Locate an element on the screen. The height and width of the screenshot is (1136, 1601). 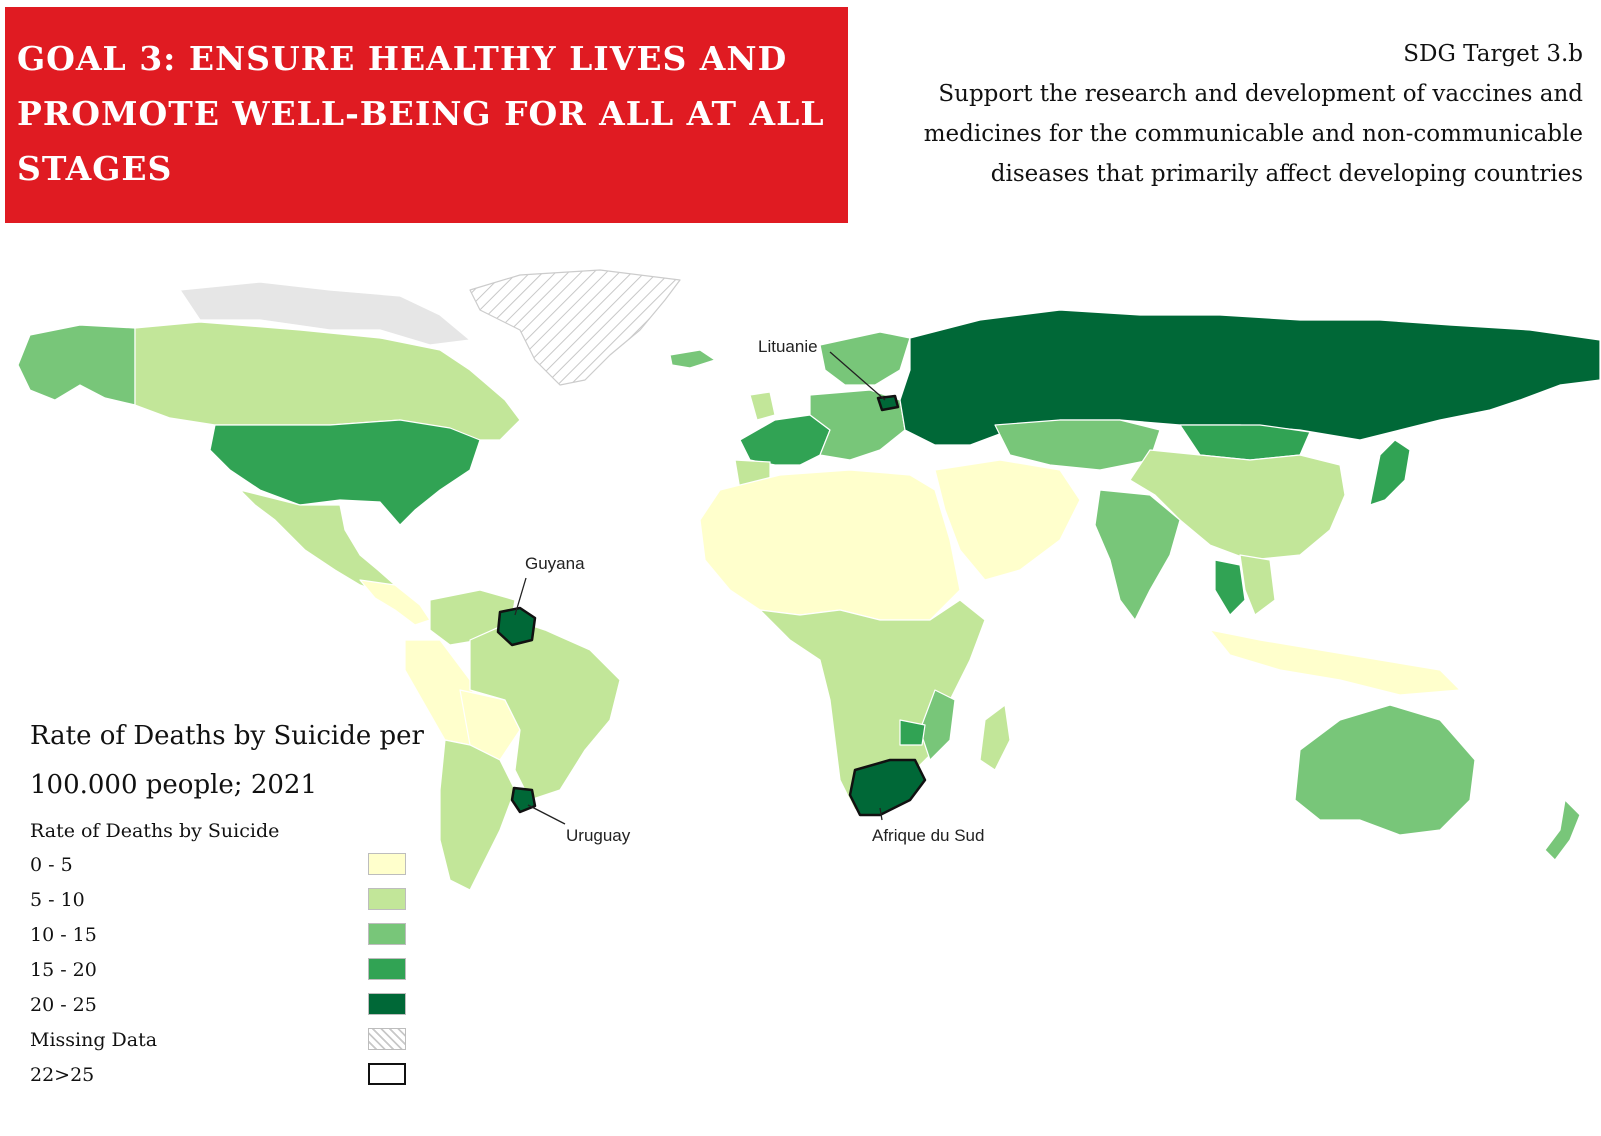
argentina-chile is located at coordinates (477, 815).